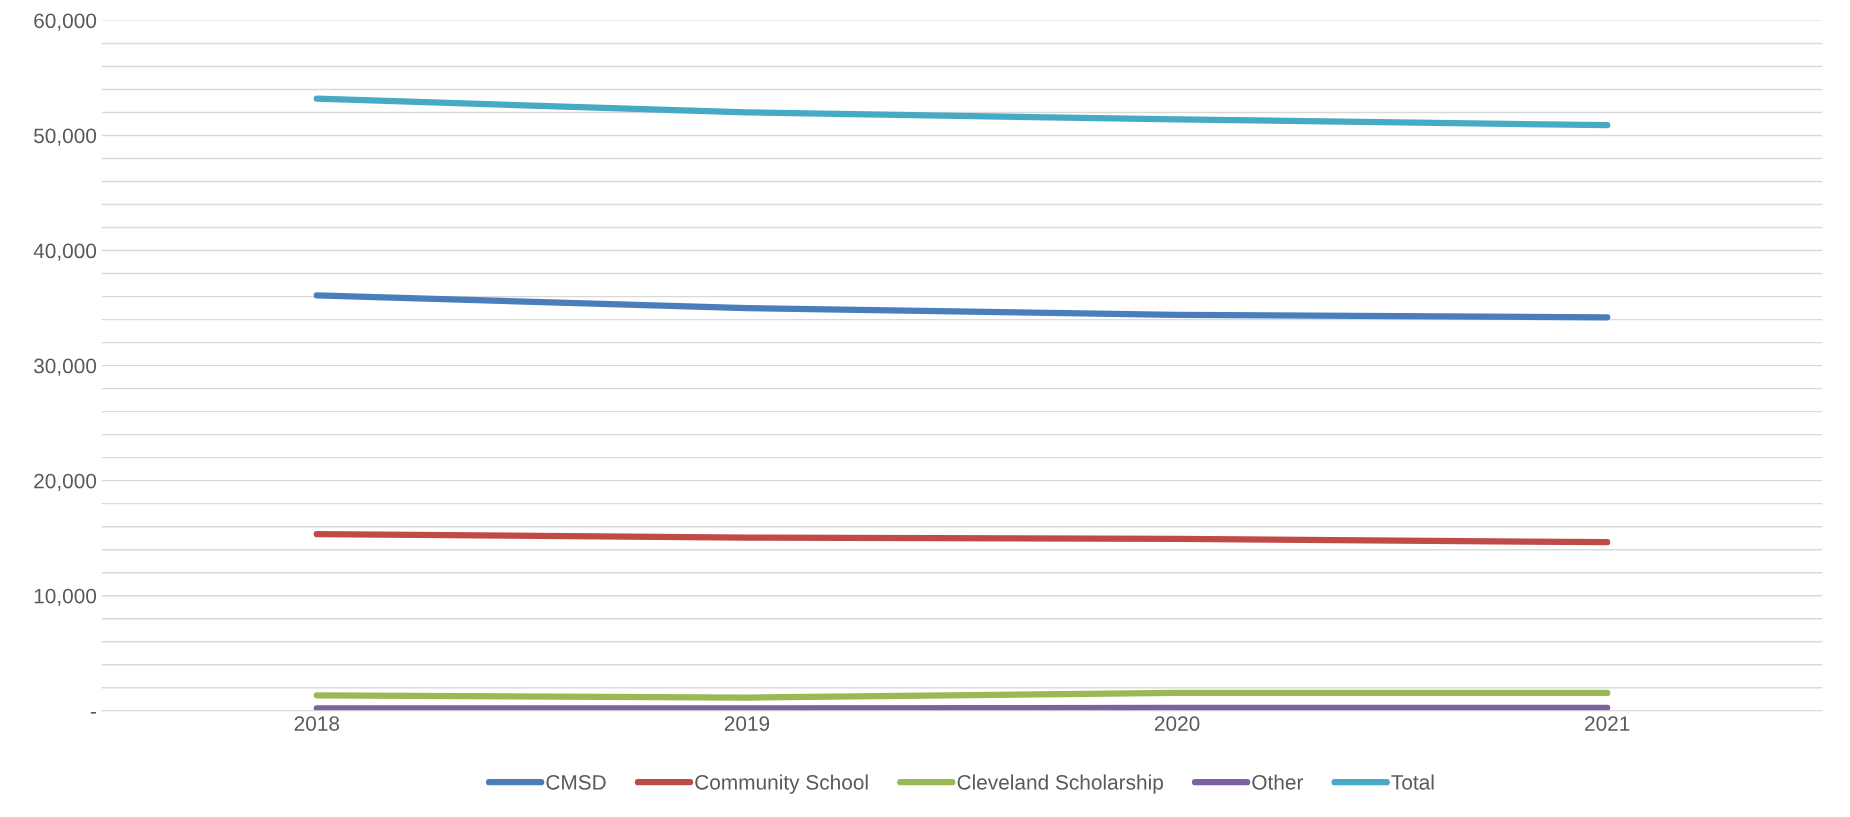 The image size is (1850, 817). What do you see at coordinates (1412, 782) in the screenshot?
I see `legend-label: Total` at bounding box center [1412, 782].